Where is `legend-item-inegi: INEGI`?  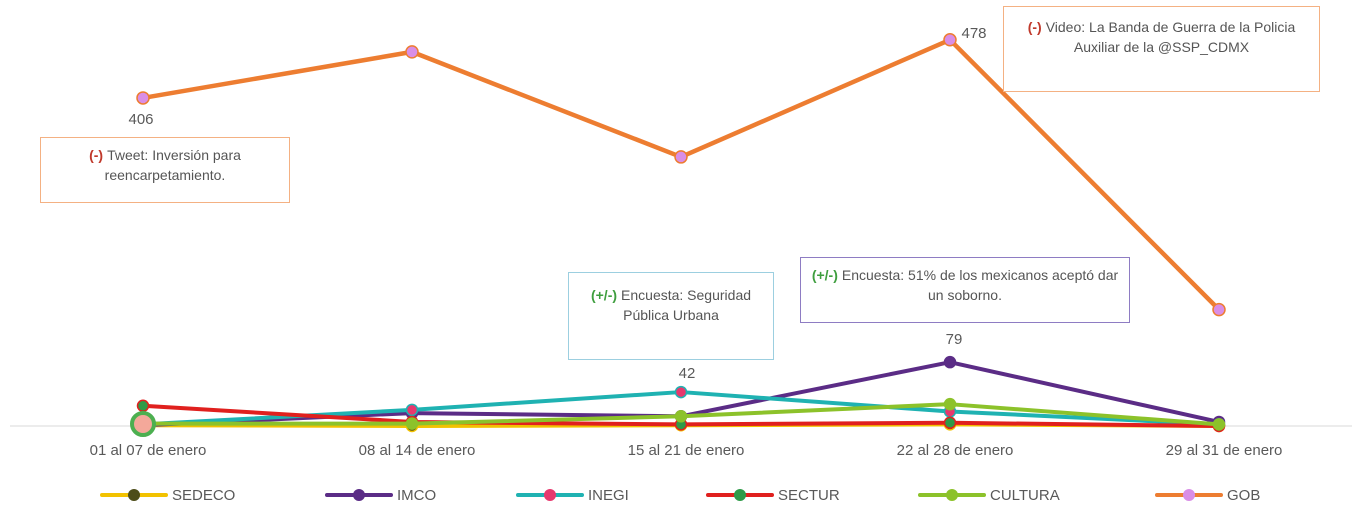
legend-item-inegi: INEGI is located at coordinates (572, 495).